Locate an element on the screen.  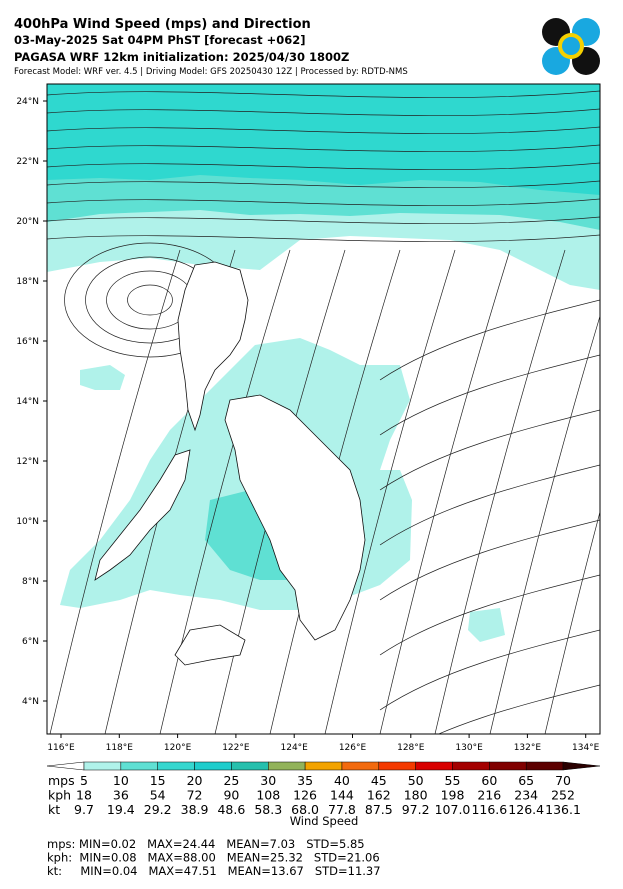
colorbar-value: 77.8 is located at coordinates (342, 809).